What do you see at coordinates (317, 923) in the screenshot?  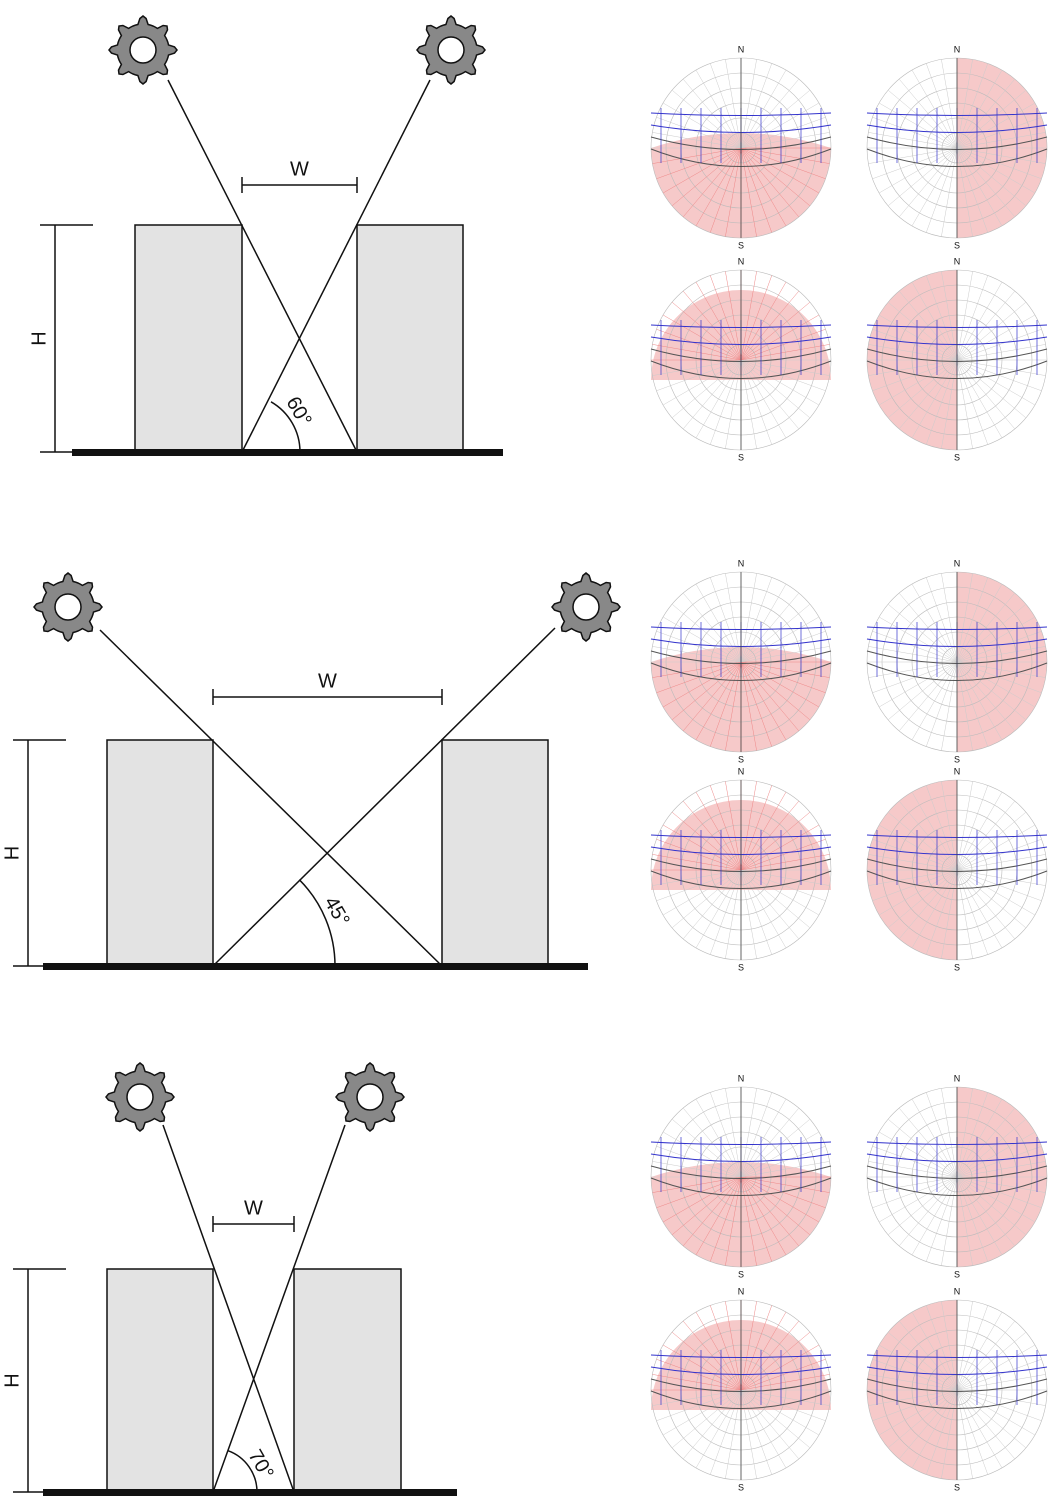 I see `angle-arc` at bounding box center [317, 923].